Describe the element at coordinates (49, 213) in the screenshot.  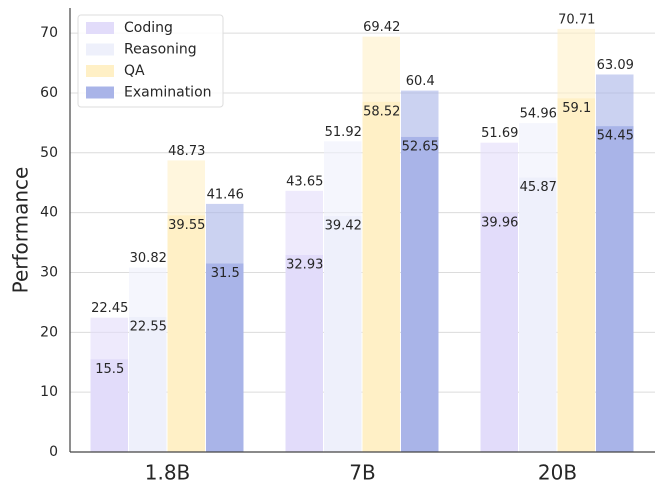
I see `y-tick-label: 40` at that location.